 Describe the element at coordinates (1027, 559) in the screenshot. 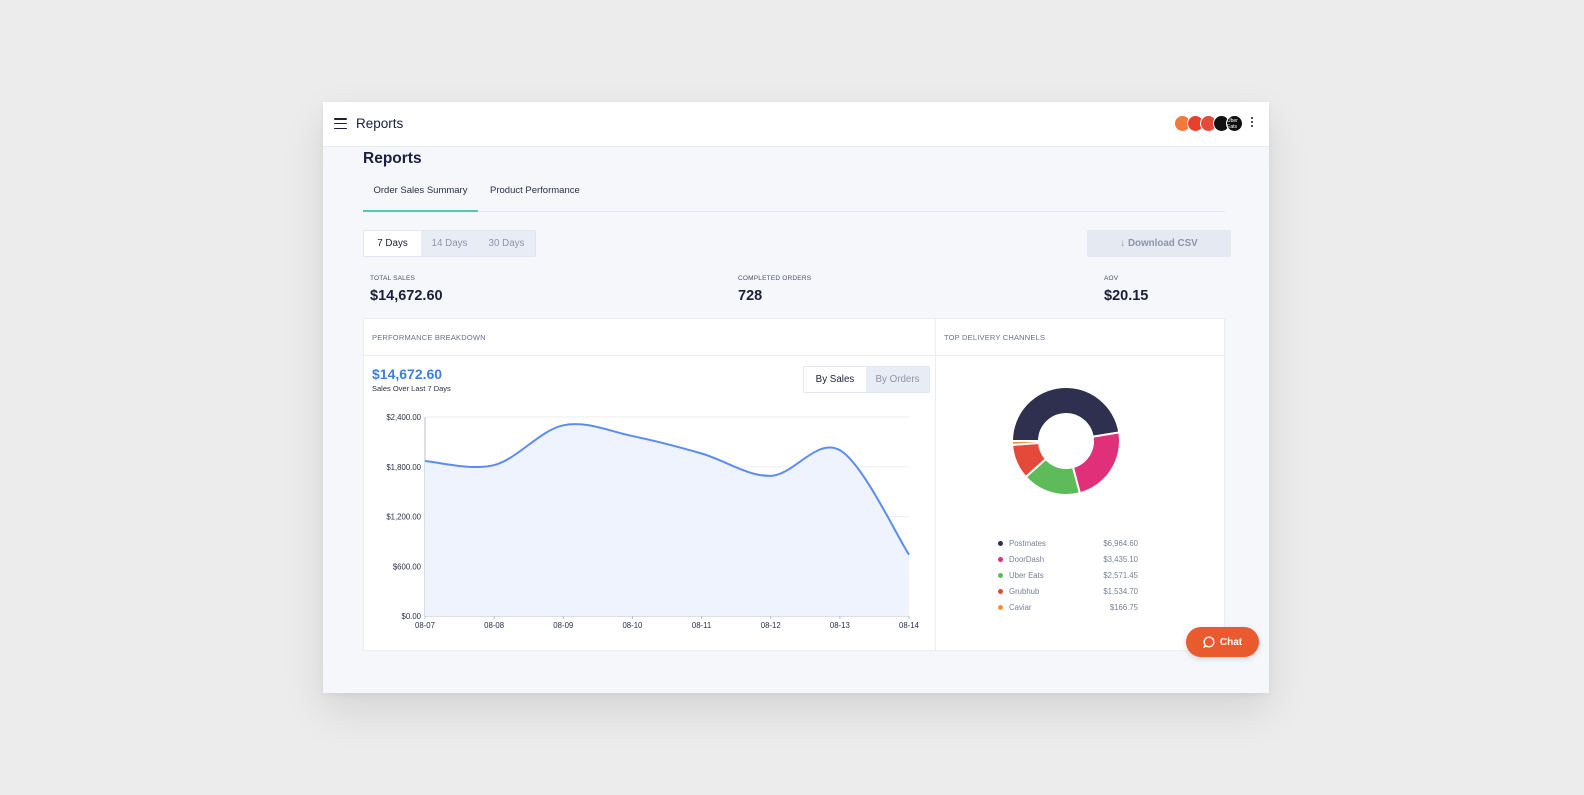

I see `legend-label: DoorDash` at that location.